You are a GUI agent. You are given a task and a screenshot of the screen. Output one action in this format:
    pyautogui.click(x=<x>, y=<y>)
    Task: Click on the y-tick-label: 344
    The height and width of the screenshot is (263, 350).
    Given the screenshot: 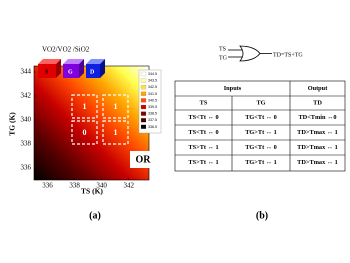 What is the action you would take?
    pyautogui.click(x=26, y=72)
    